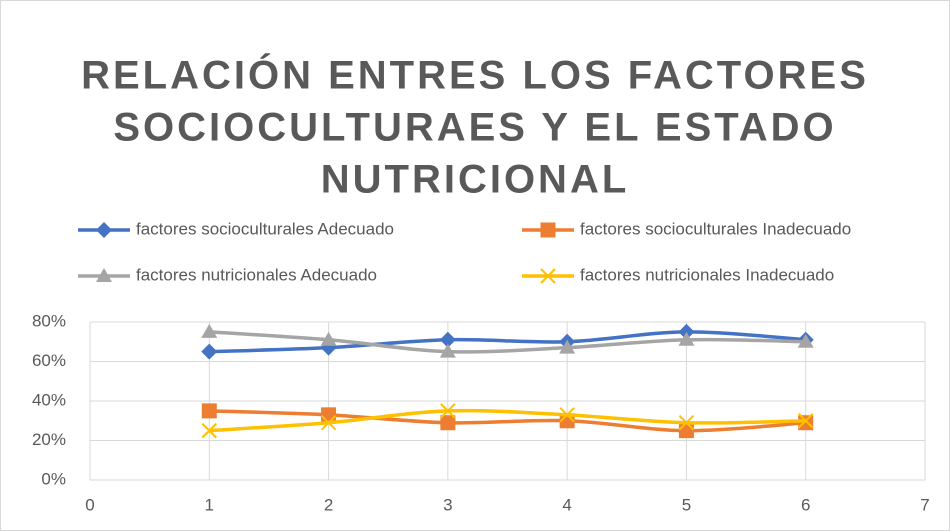 This screenshot has width=950, height=531. Describe the element at coordinates (566, 504) in the screenshot. I see `x-tick-label: 4` at that location.